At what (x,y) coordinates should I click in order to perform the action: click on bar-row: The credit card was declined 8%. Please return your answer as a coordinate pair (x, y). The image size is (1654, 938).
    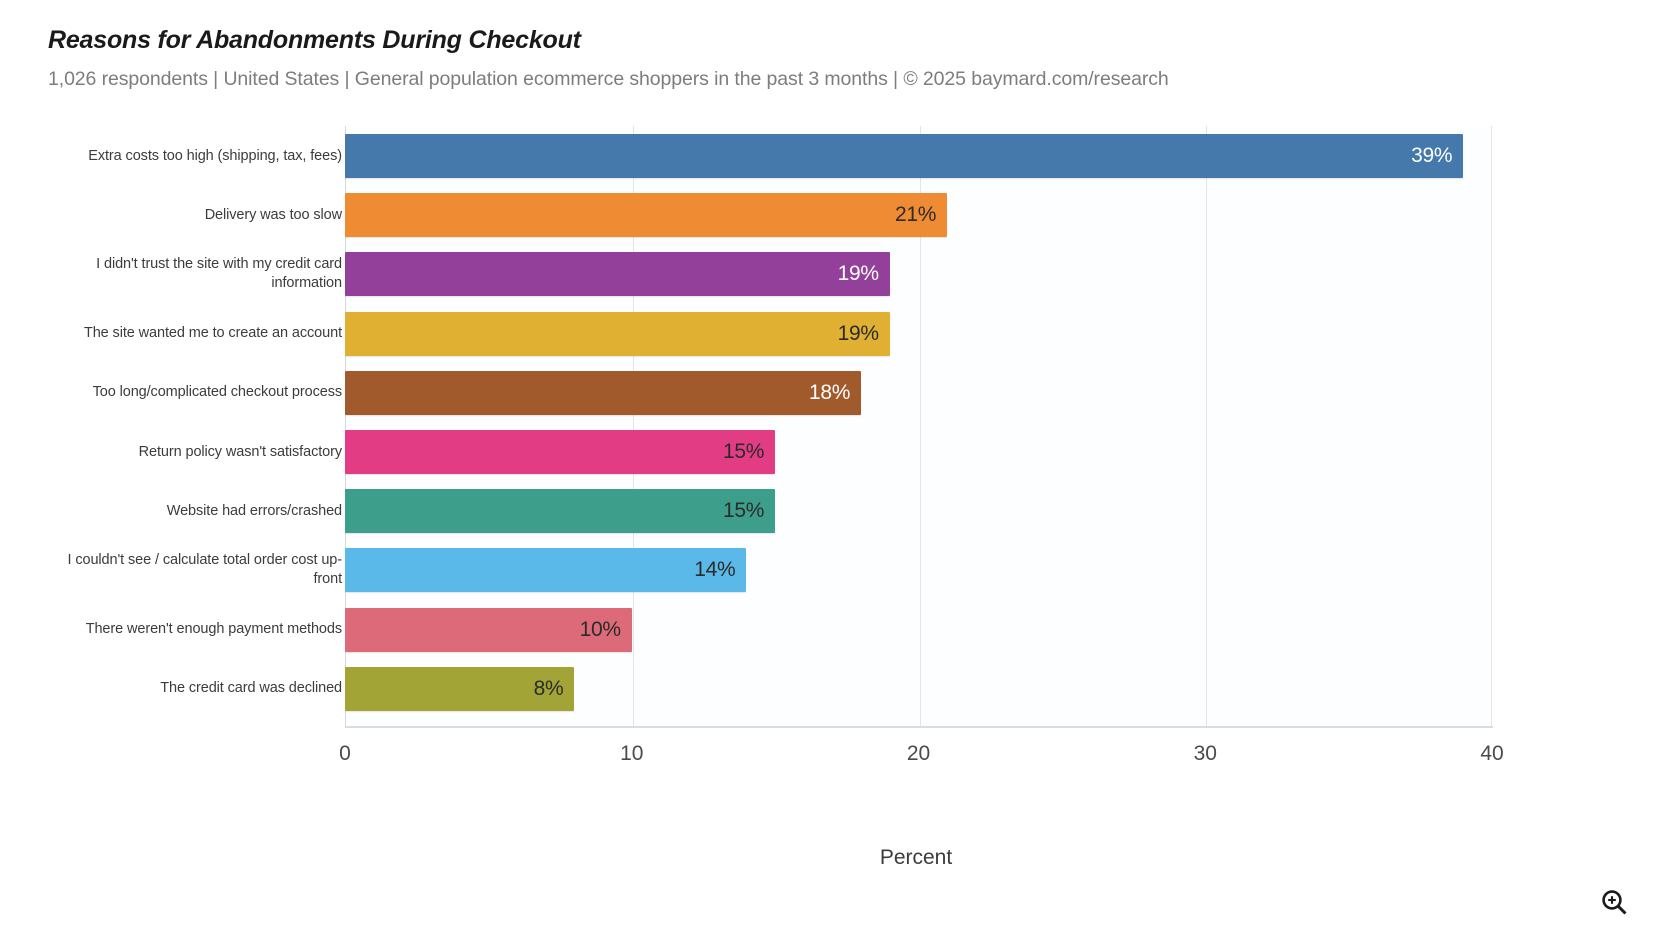
    Looking at the image, I should click on (827, 689).